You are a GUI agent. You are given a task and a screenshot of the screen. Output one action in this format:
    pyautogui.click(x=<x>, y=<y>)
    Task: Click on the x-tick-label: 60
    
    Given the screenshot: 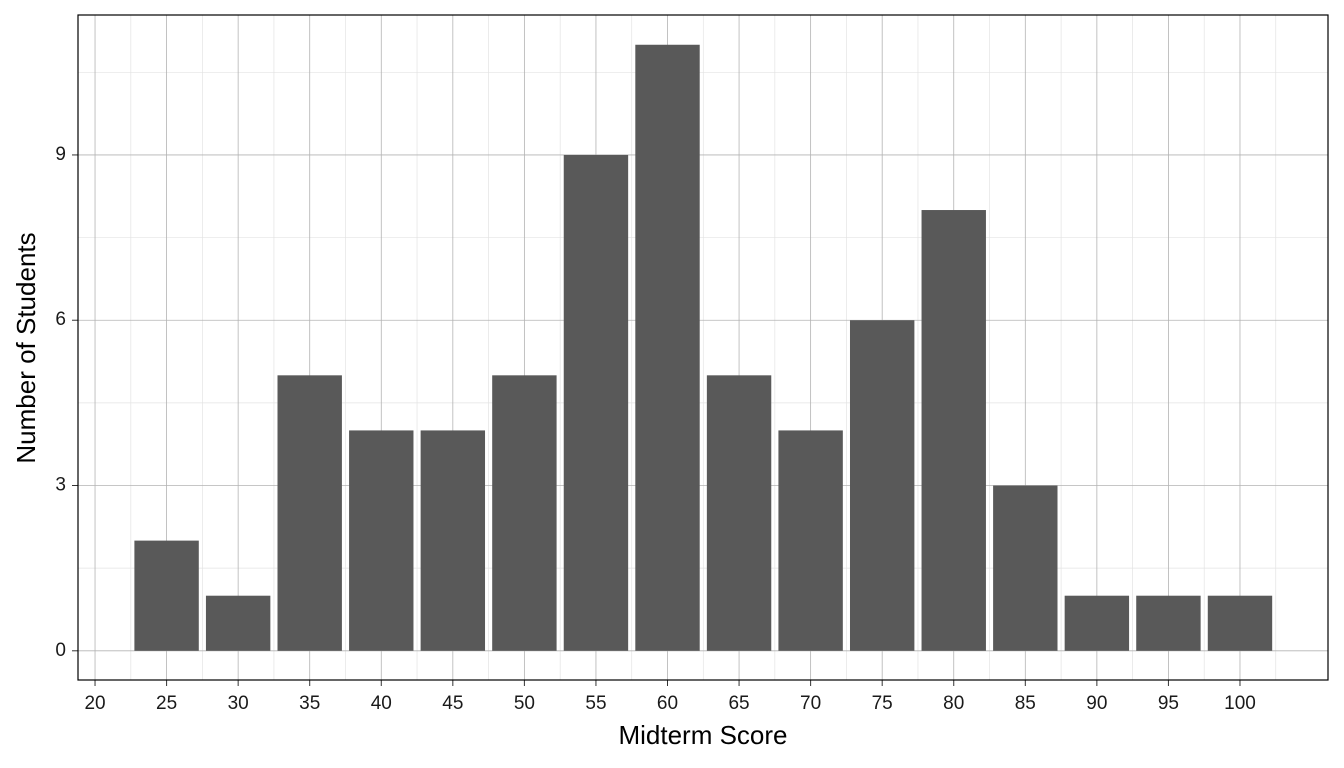 What is the action you would take?
    pyautogui.click(x=667, y=703)
    